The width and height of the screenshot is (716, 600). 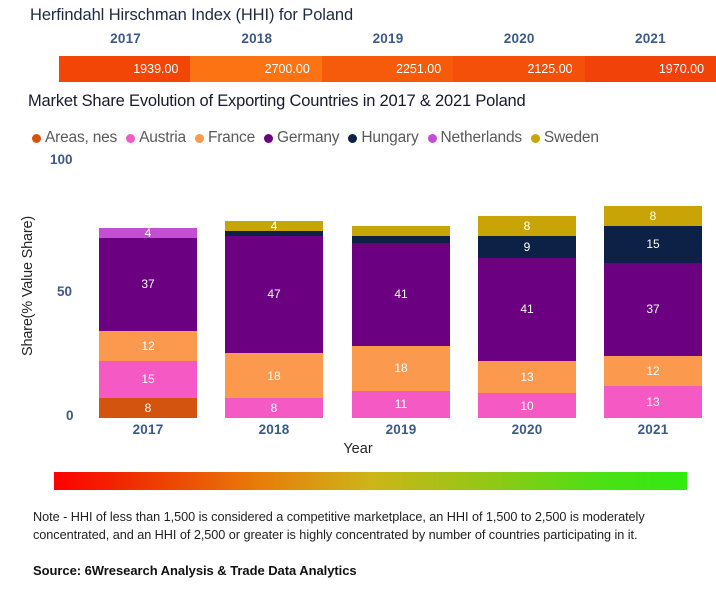 I want to click on hhi-year-2017: 2017, so click(x=126, y=38).